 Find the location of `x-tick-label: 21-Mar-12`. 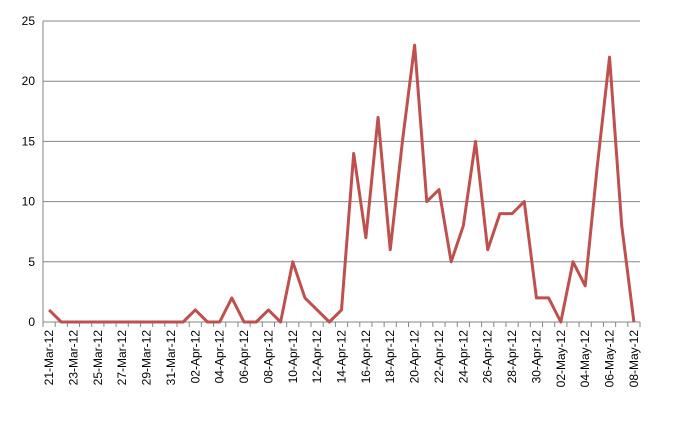

x-tick-label: 21-Mar-12 is located at coordinates (49, 358).